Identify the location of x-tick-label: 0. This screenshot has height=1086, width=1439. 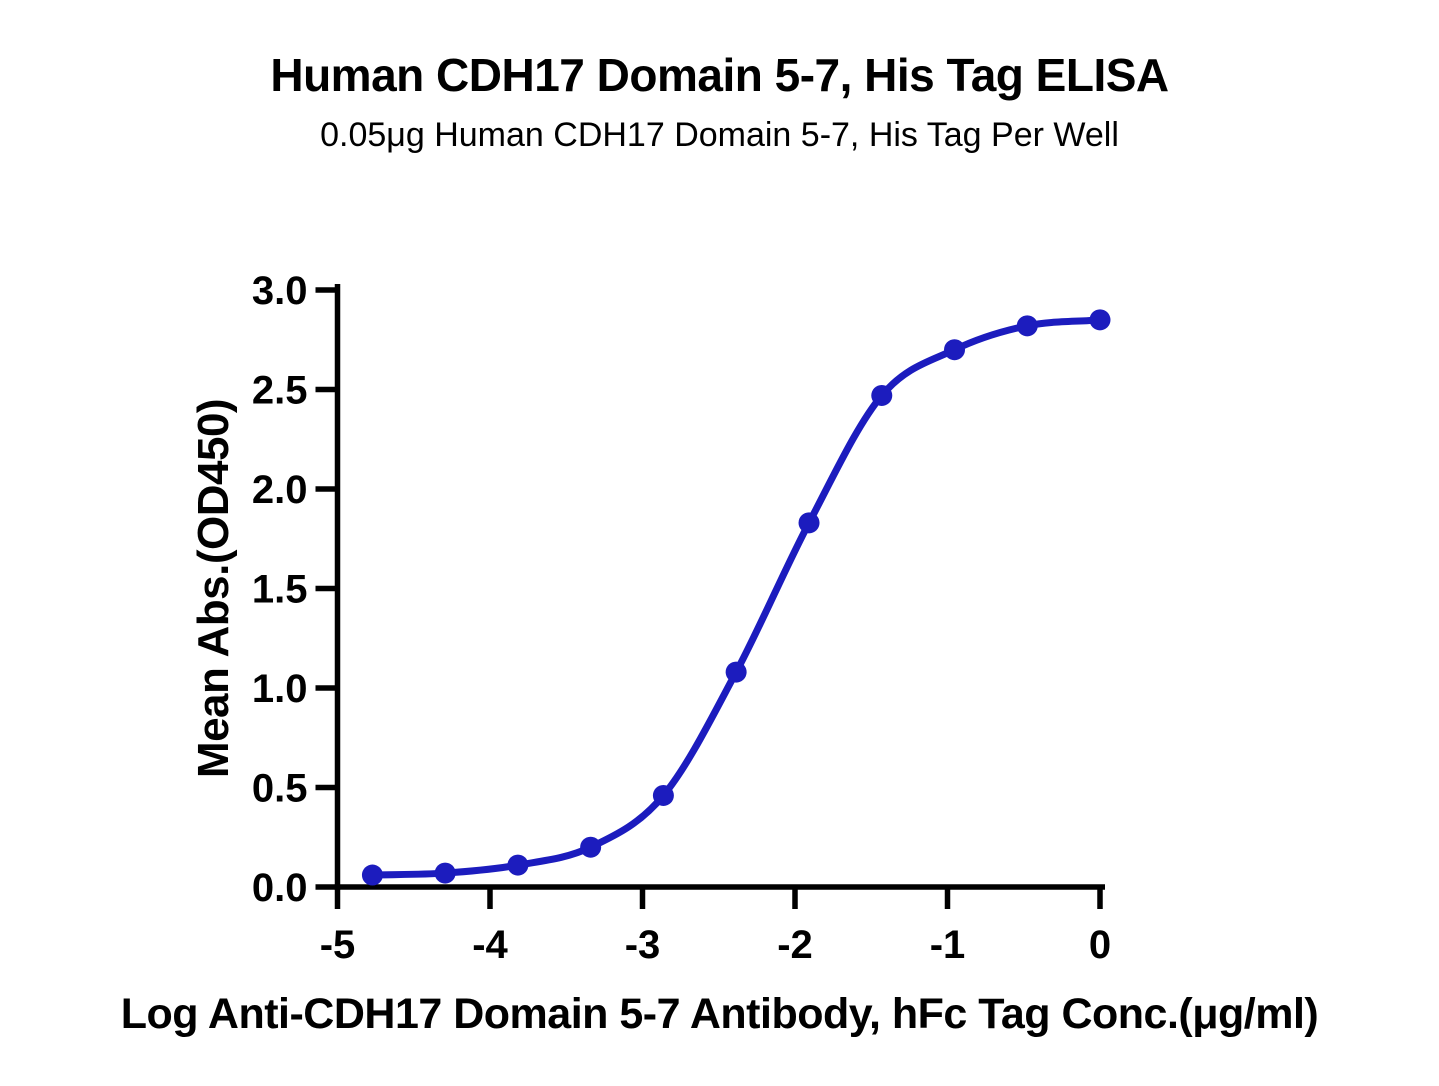
(1100, 945).